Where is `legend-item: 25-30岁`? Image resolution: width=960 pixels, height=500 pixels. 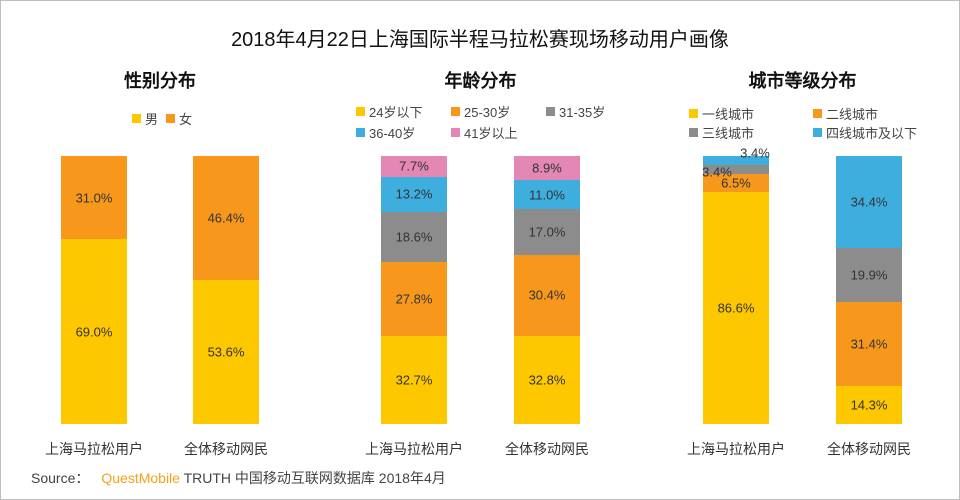 legend-item: 25-30岁 is located at coordinates (480, 111).